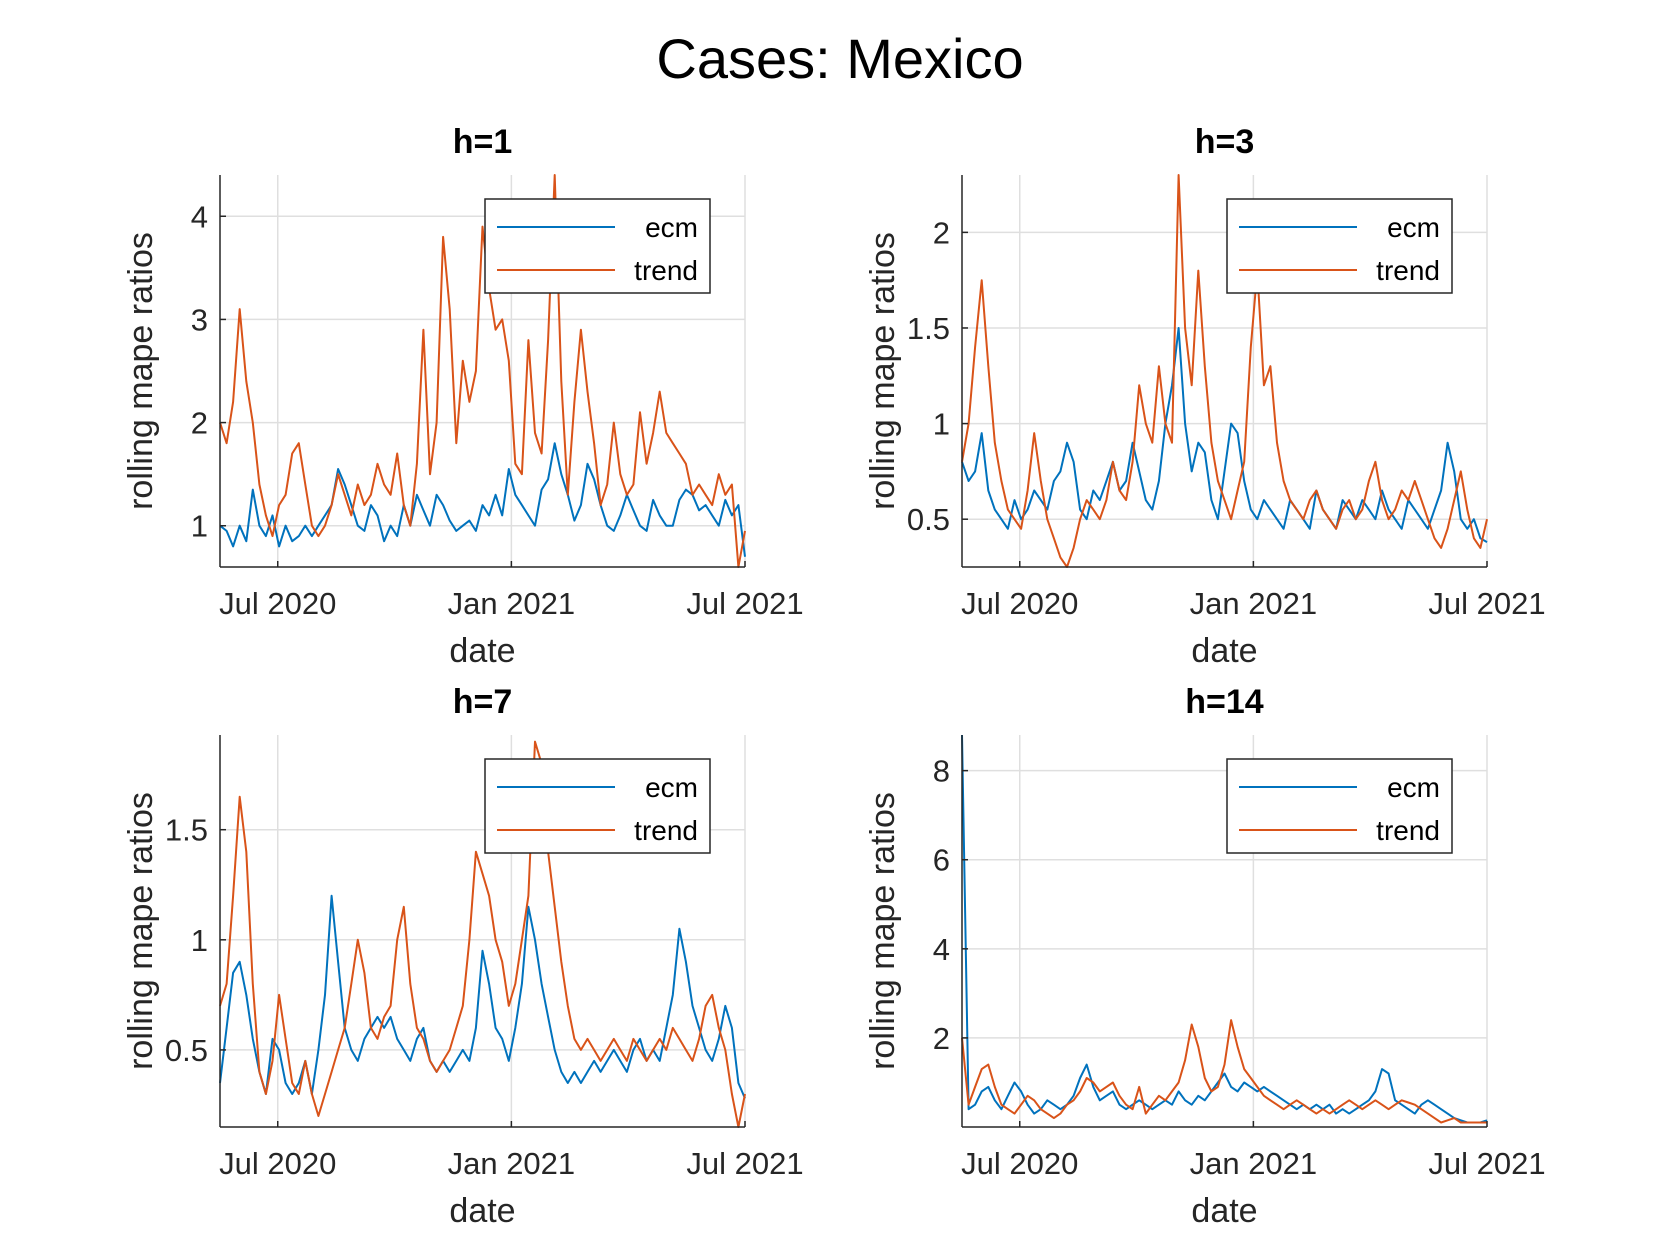 The height and width of the screenshot is (1260, 1680). What do you see at coordinates (1225, 142) in the screenshot?
I see `subplot-title: h=3` at bounding box center [1225, 142].